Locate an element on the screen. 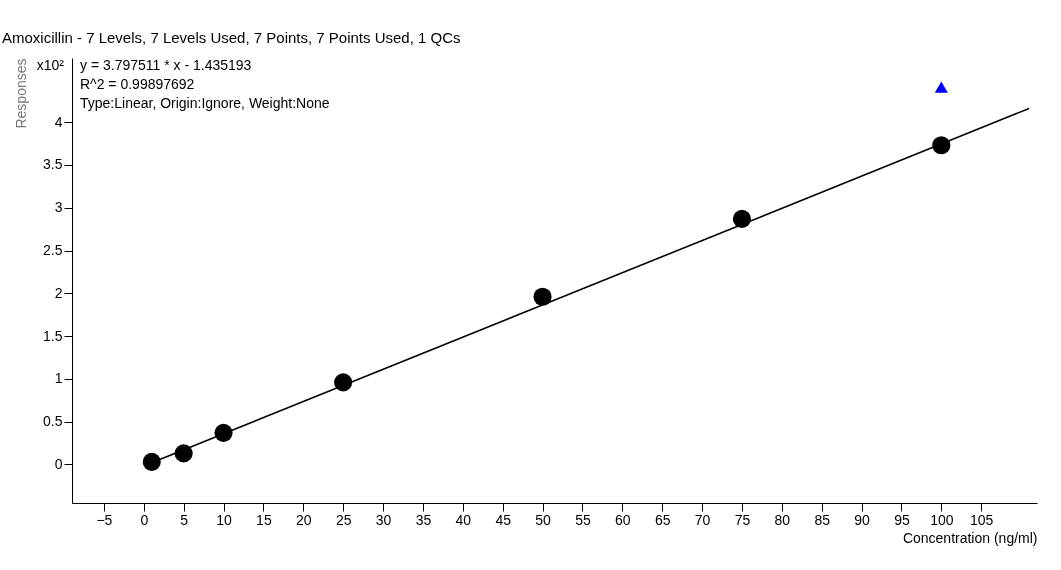 The width and height of the screenshot is (1061, 570). x-tick-label: 60 is located at coordinates (623, 519).